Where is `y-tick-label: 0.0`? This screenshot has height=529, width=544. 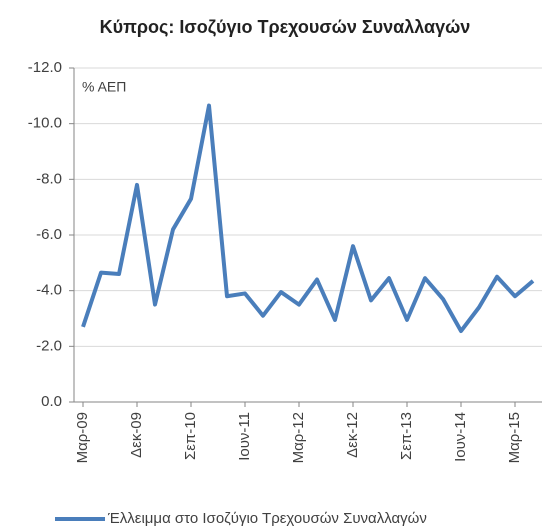 y-tick-label: 0.0 is located at coordinates (51, 401).